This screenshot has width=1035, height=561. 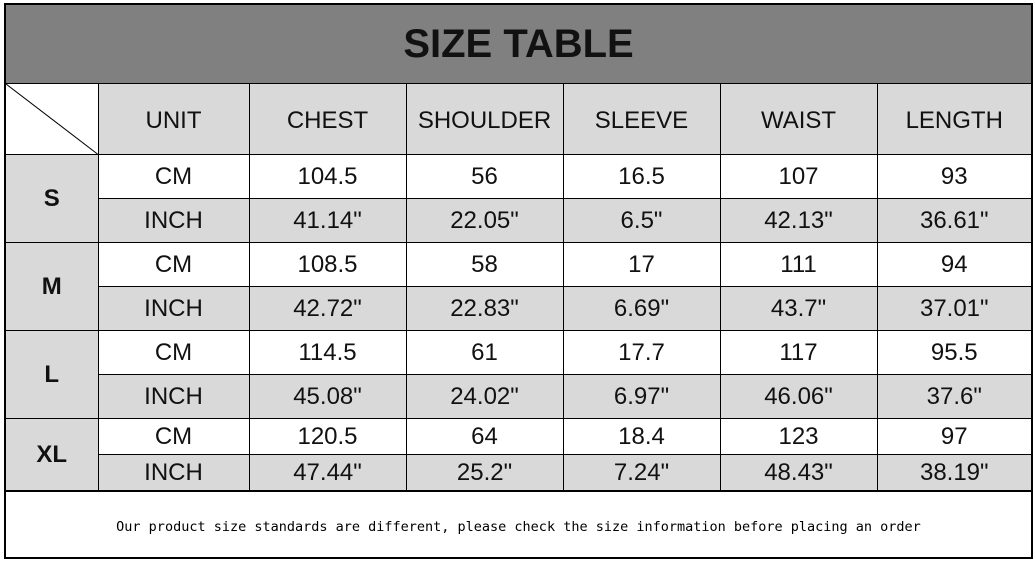 I want to click on diagonal-line, so click(x=52, y=119).